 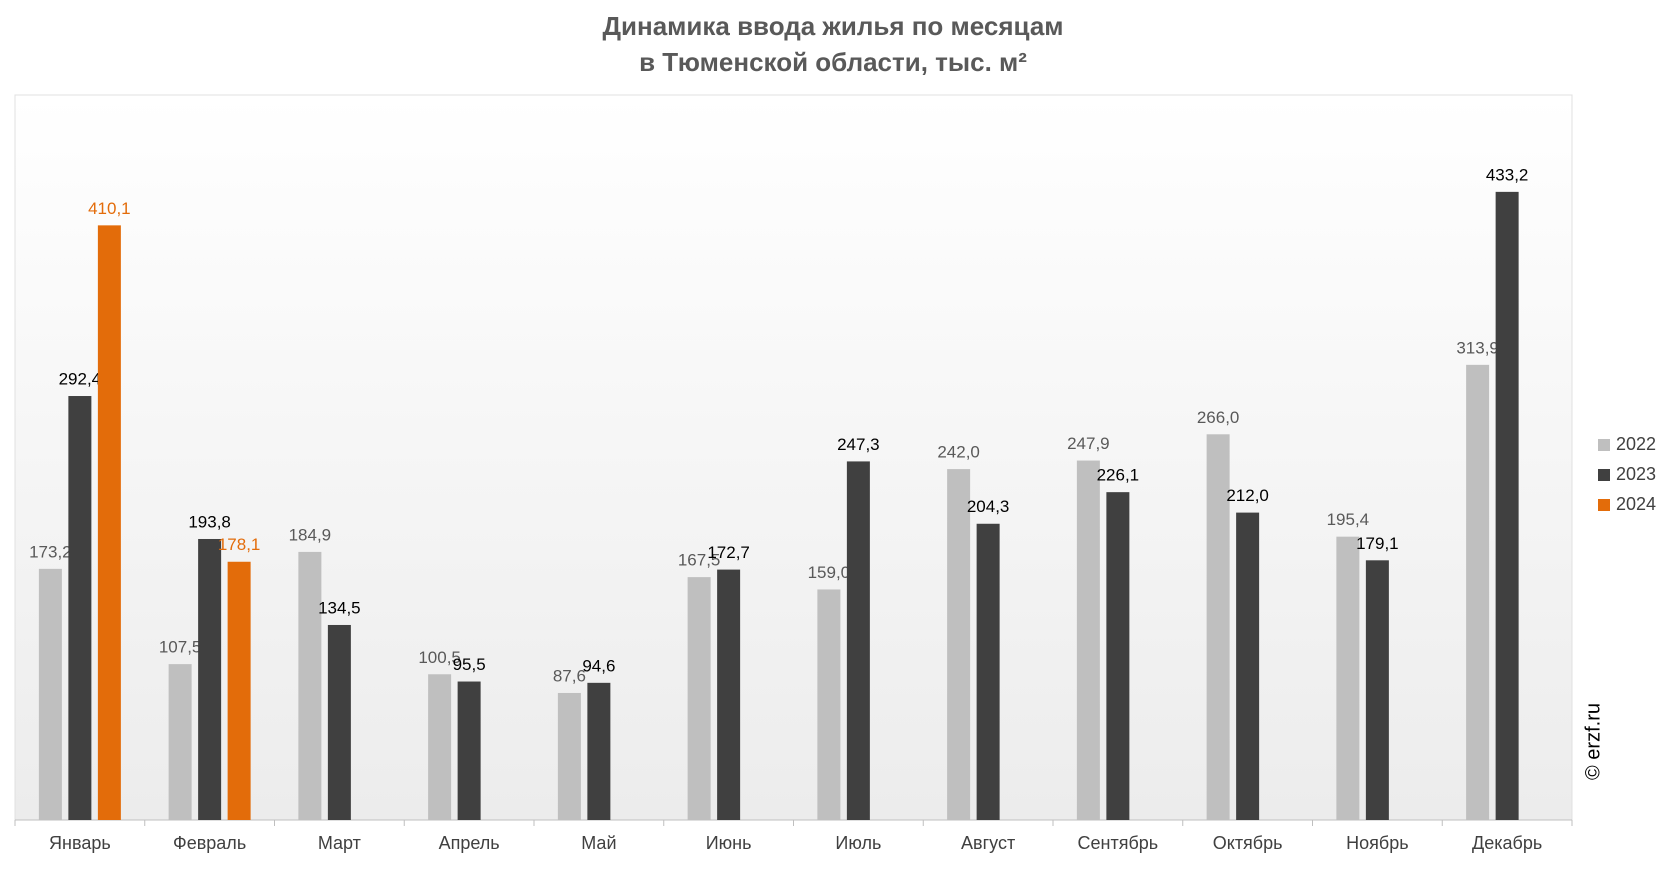 What do you see at coordinates (729, 843) in the screenshot?
I see `x-tick-label: Июнь` at bounding box center [729, 843].